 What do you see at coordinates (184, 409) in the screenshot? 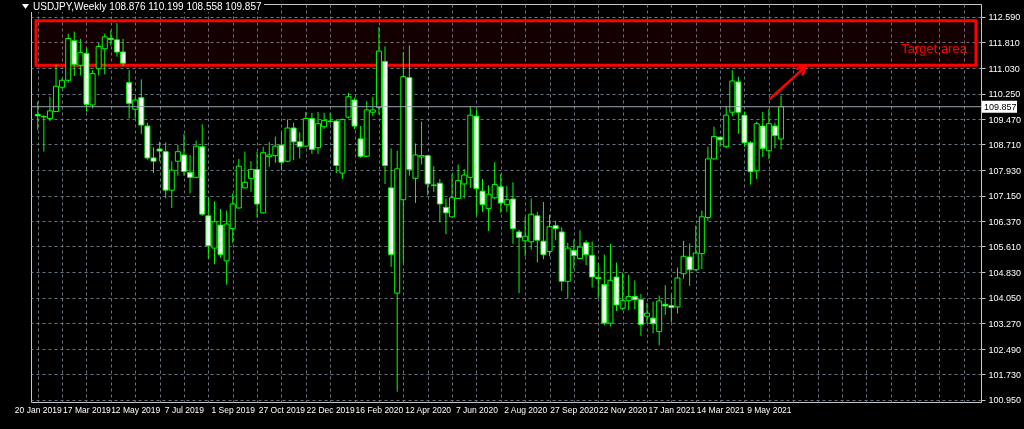
I see `x-tick-label: 7 Jul 2019` at bounding box center [184, 409].